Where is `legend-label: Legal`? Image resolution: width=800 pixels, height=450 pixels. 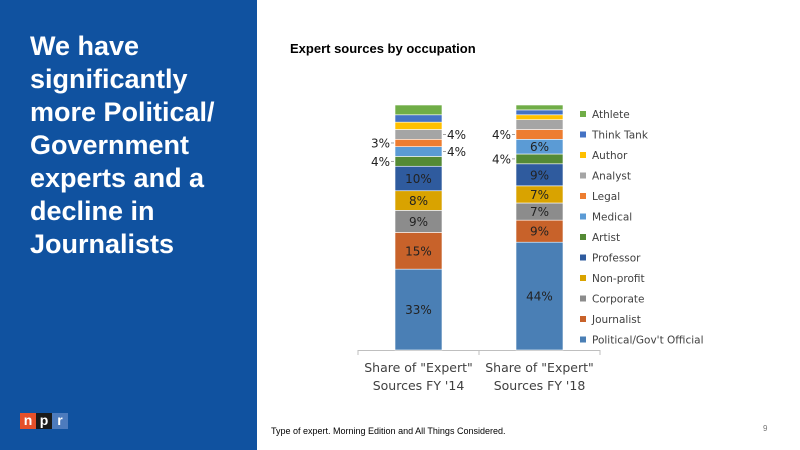
legend-label: Legal is located at coordinates (606, 197).